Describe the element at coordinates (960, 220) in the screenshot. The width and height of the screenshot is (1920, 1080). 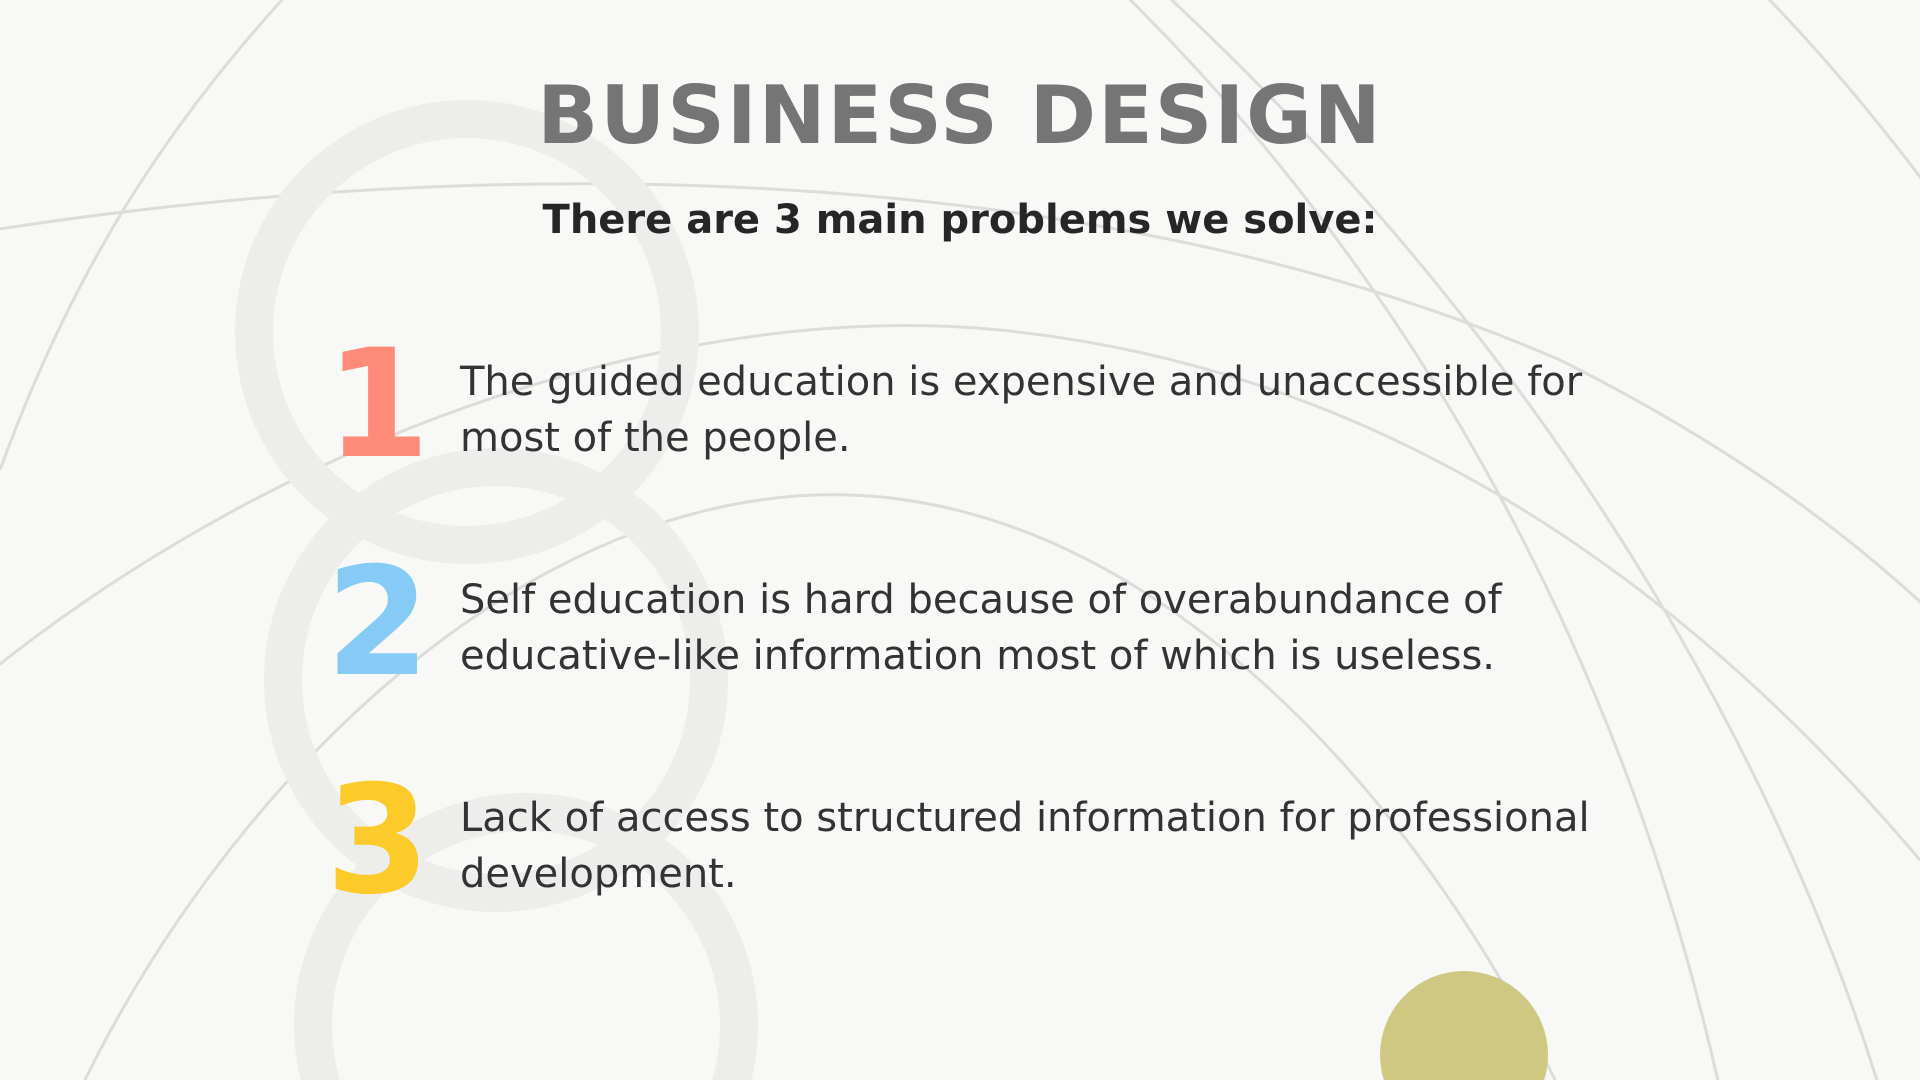
I see `page-subtitle: There are 3 main problems we solve:` at that location.